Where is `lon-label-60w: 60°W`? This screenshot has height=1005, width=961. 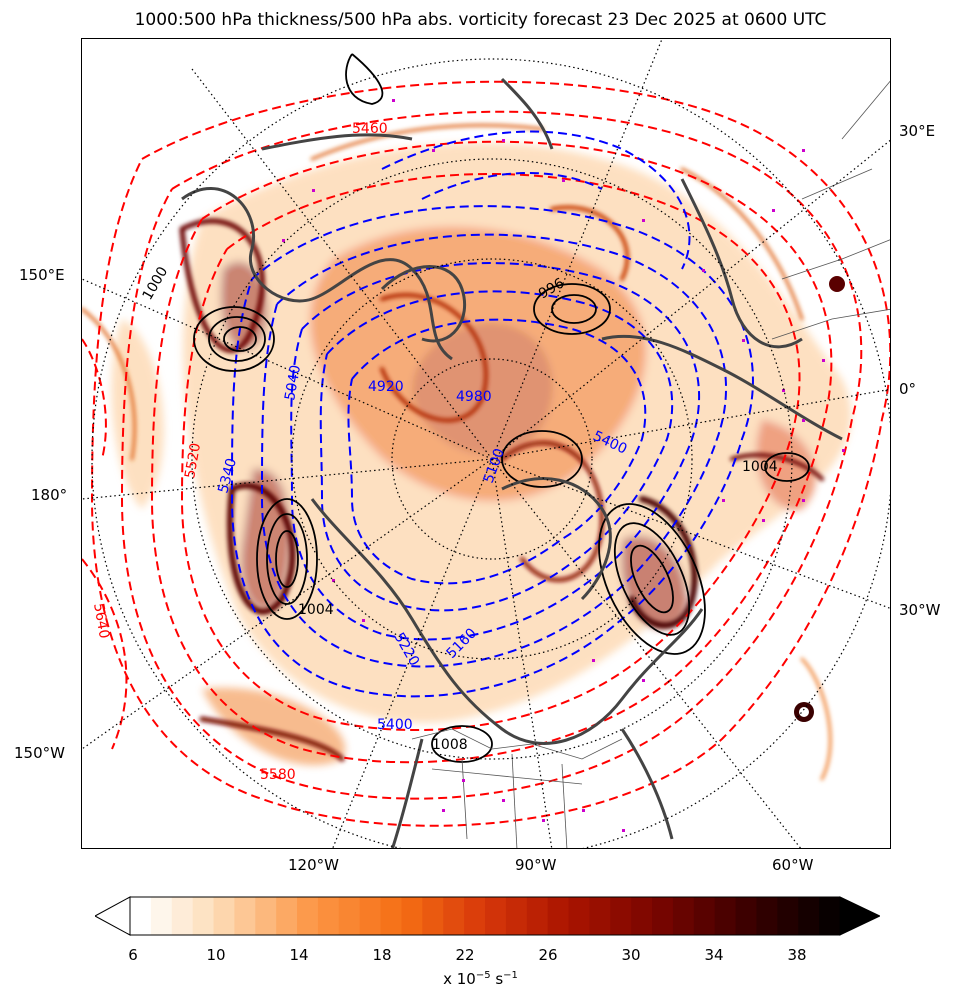 lon-label-60w: 60°W is located at coordinates (793, 865).